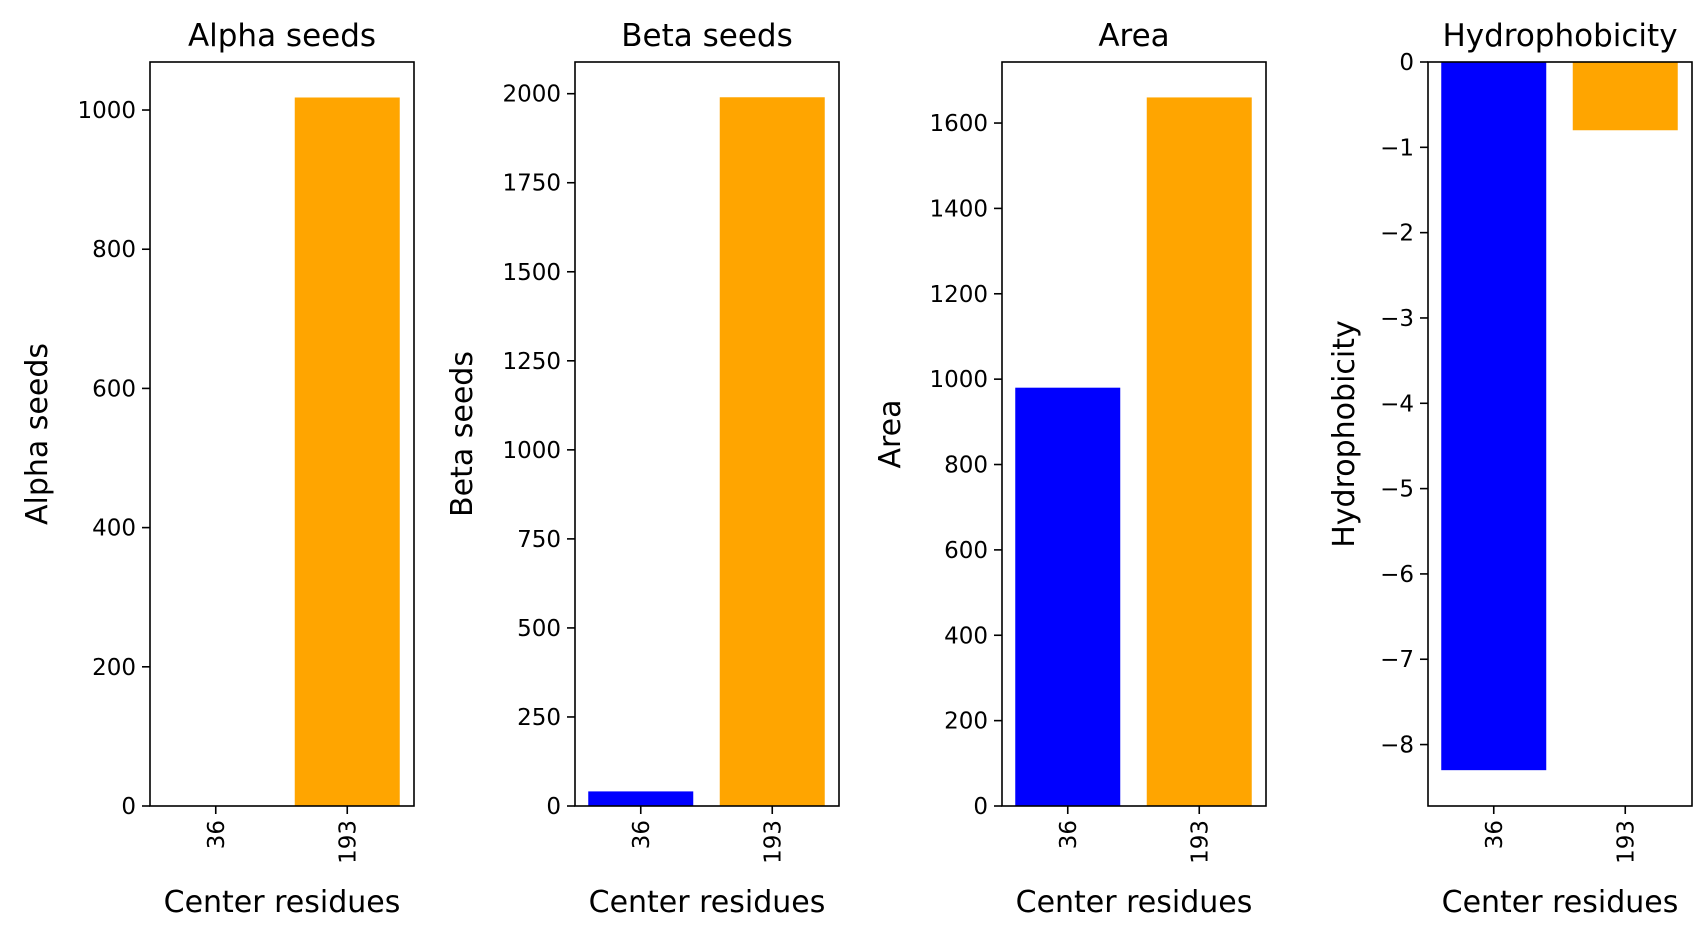 Image resolution: width=1706 pixels, height=937 pixels. What do you see at coordinates (282, 36) in the screenshot?
I see `chart-title: Alpha seeds` at bounding box center [282, 36].